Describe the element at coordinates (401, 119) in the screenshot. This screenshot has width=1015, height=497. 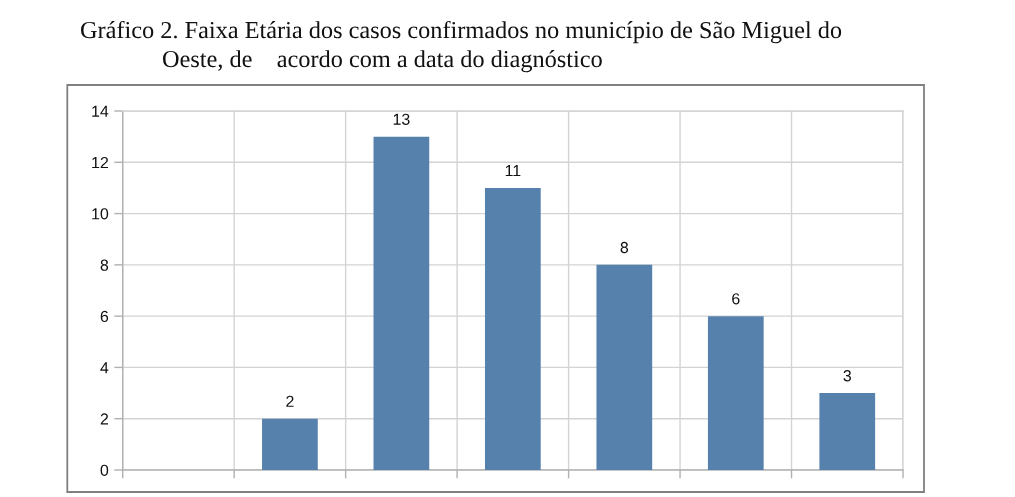
I see `data-label: 13` at that location.